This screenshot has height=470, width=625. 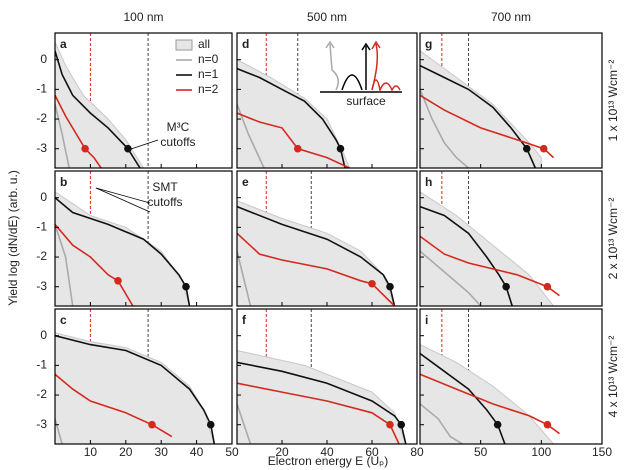 I want to click on x-axis-label: Electron energy E (Uₚ), so click(x=328, y=461).